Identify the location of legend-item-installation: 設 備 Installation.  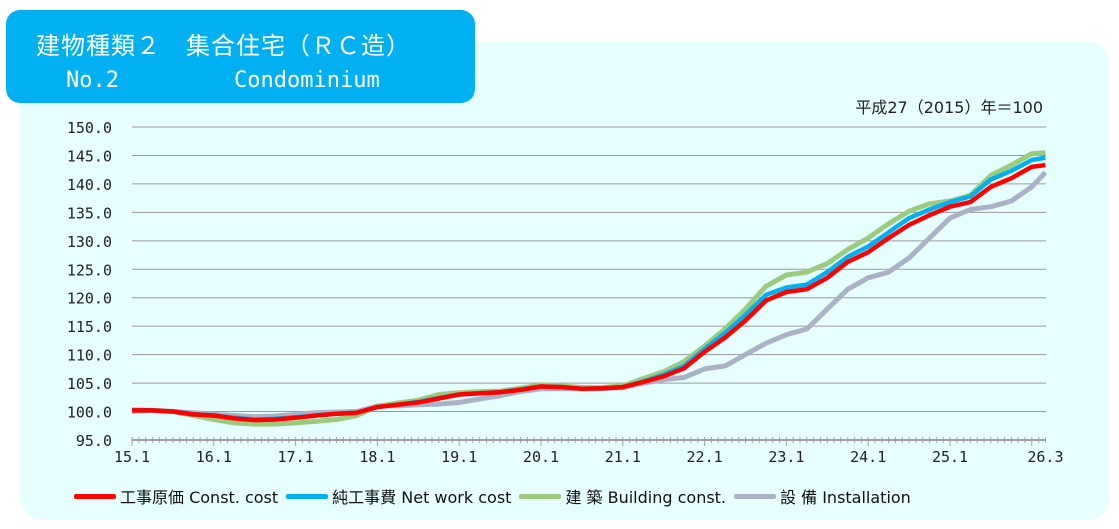
(822, 496).